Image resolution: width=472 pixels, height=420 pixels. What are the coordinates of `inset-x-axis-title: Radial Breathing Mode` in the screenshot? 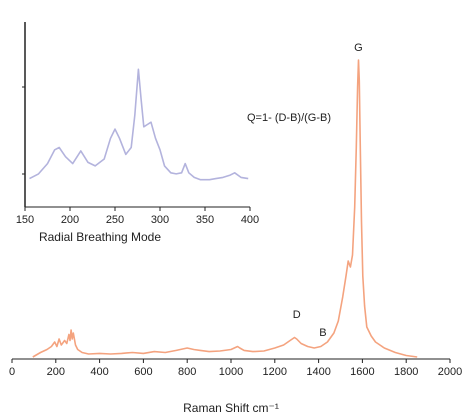 It's located at (100, 237).